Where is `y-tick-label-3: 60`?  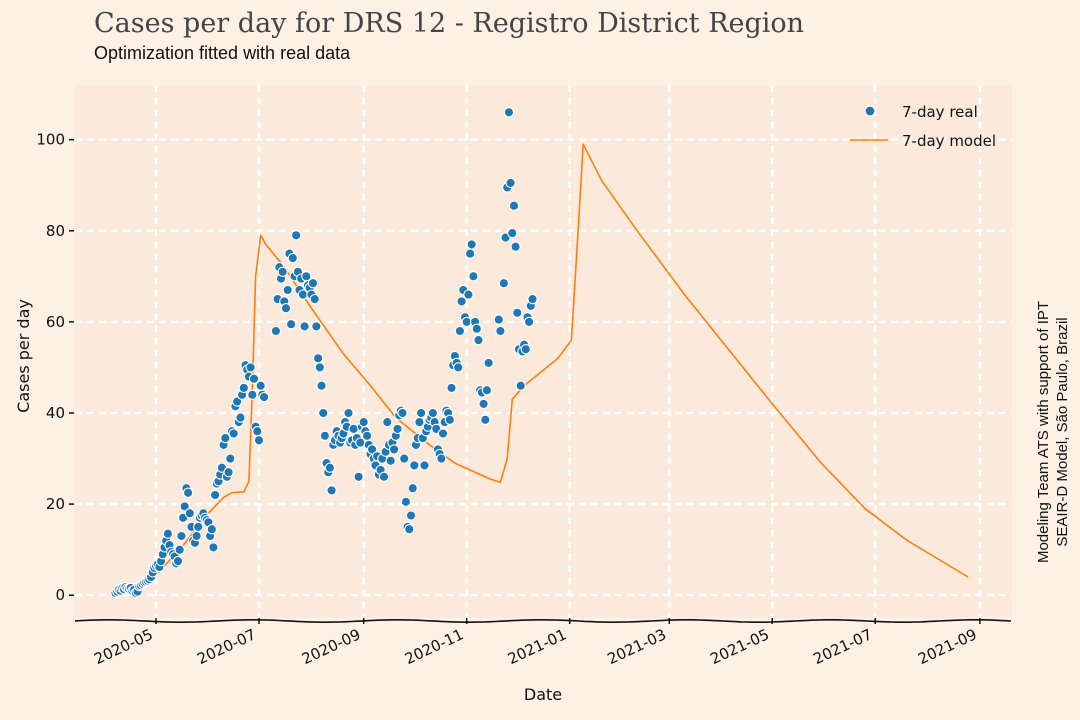 y-tick-label-3: 60 is located at coordinates (55, 322).